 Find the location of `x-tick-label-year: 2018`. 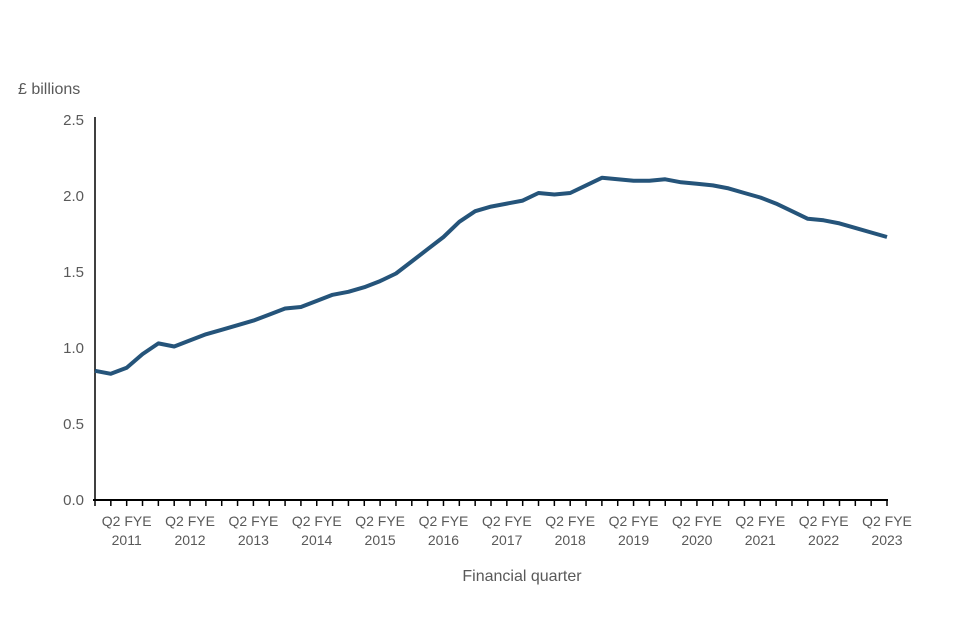

x-tick-label-year: 2018 is located at coordinates (570, 540).